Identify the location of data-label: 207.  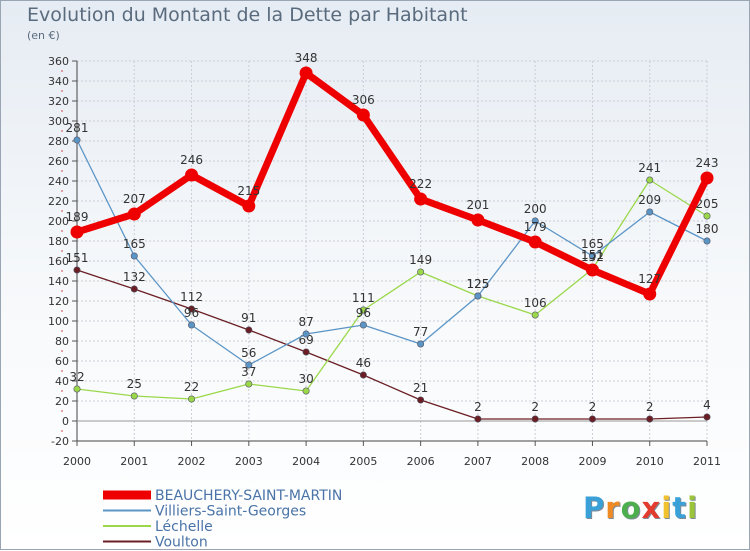
(134, 199).